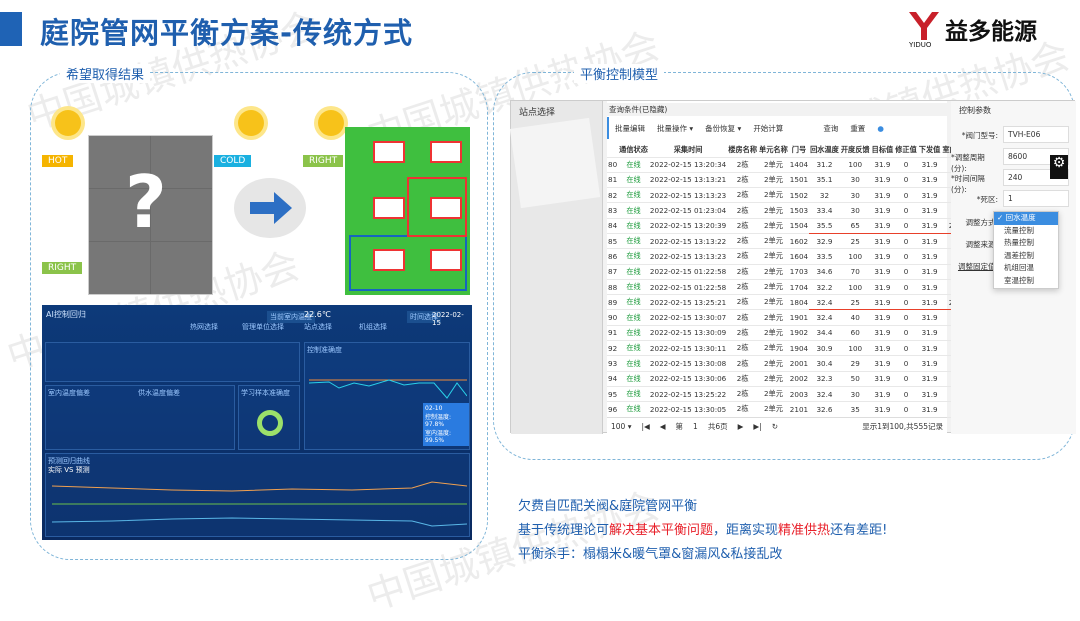 This screenshot has width=1080, height=621. I want to click on table-cell: 35, so click(855, 409).